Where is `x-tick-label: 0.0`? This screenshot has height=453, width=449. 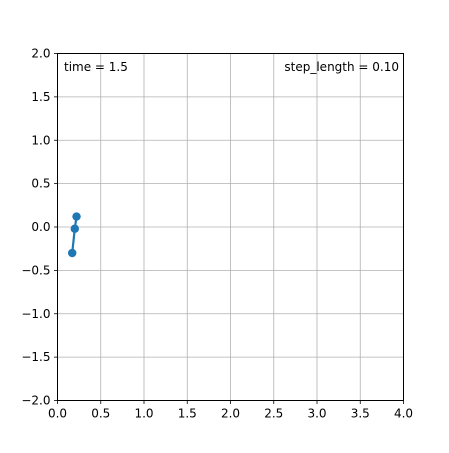 x-tick-label: 0.0 is located at coordinates (57, 414).